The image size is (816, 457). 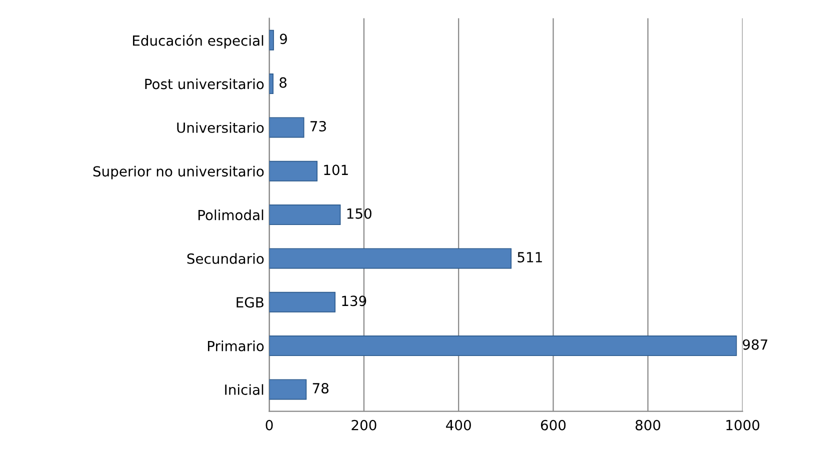 I want to click on x-tick-label: 0, so click(x=269, y=425).